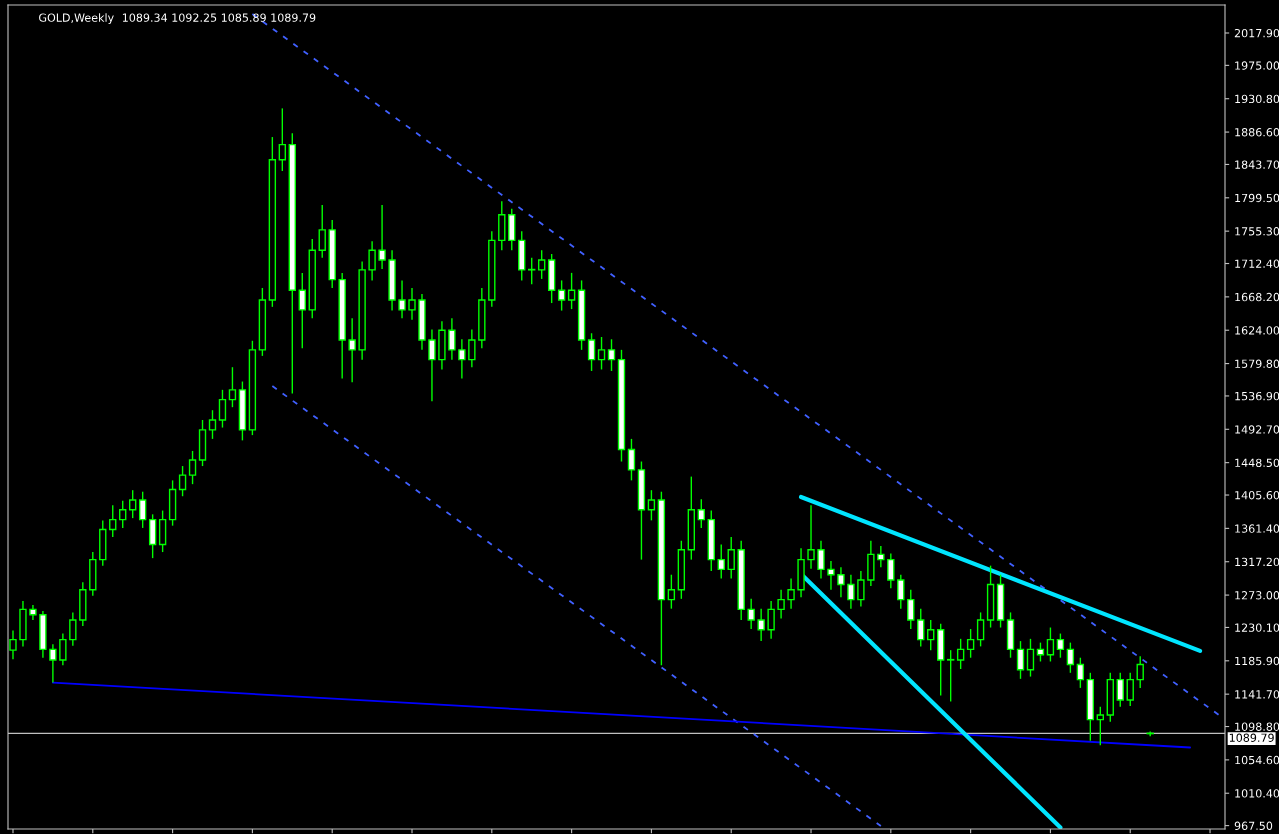 This screenshot has width=1279, height=834. What do you see at coordinates (1257, 363) in the screenshot?
I see `y-tick-label: 1579.80` at bounding box center [1257, 363].